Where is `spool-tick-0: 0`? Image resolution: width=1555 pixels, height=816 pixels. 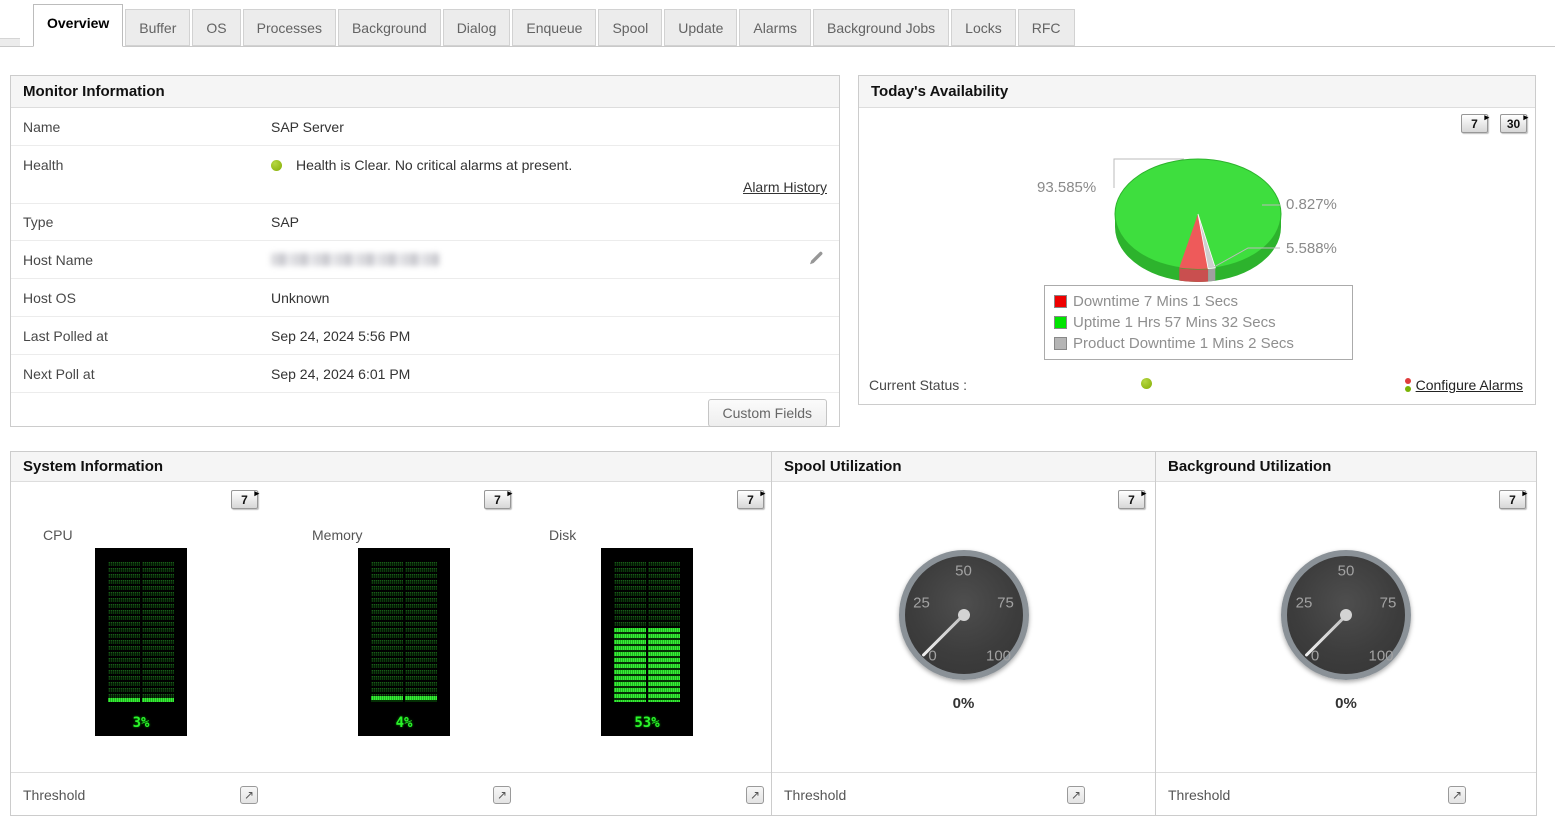
spool-tick-0: 0 is located at coordinates (932, 656).